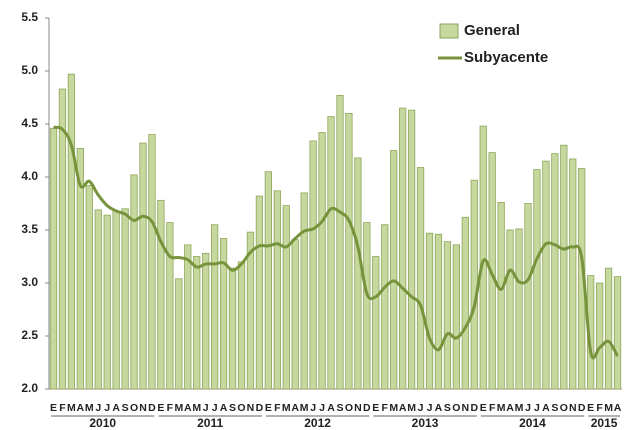 This screenshot has width=641, height=430. Describe the element at coordinates (492, 30) in the screenshot. I see `legend-label: General` at that location.